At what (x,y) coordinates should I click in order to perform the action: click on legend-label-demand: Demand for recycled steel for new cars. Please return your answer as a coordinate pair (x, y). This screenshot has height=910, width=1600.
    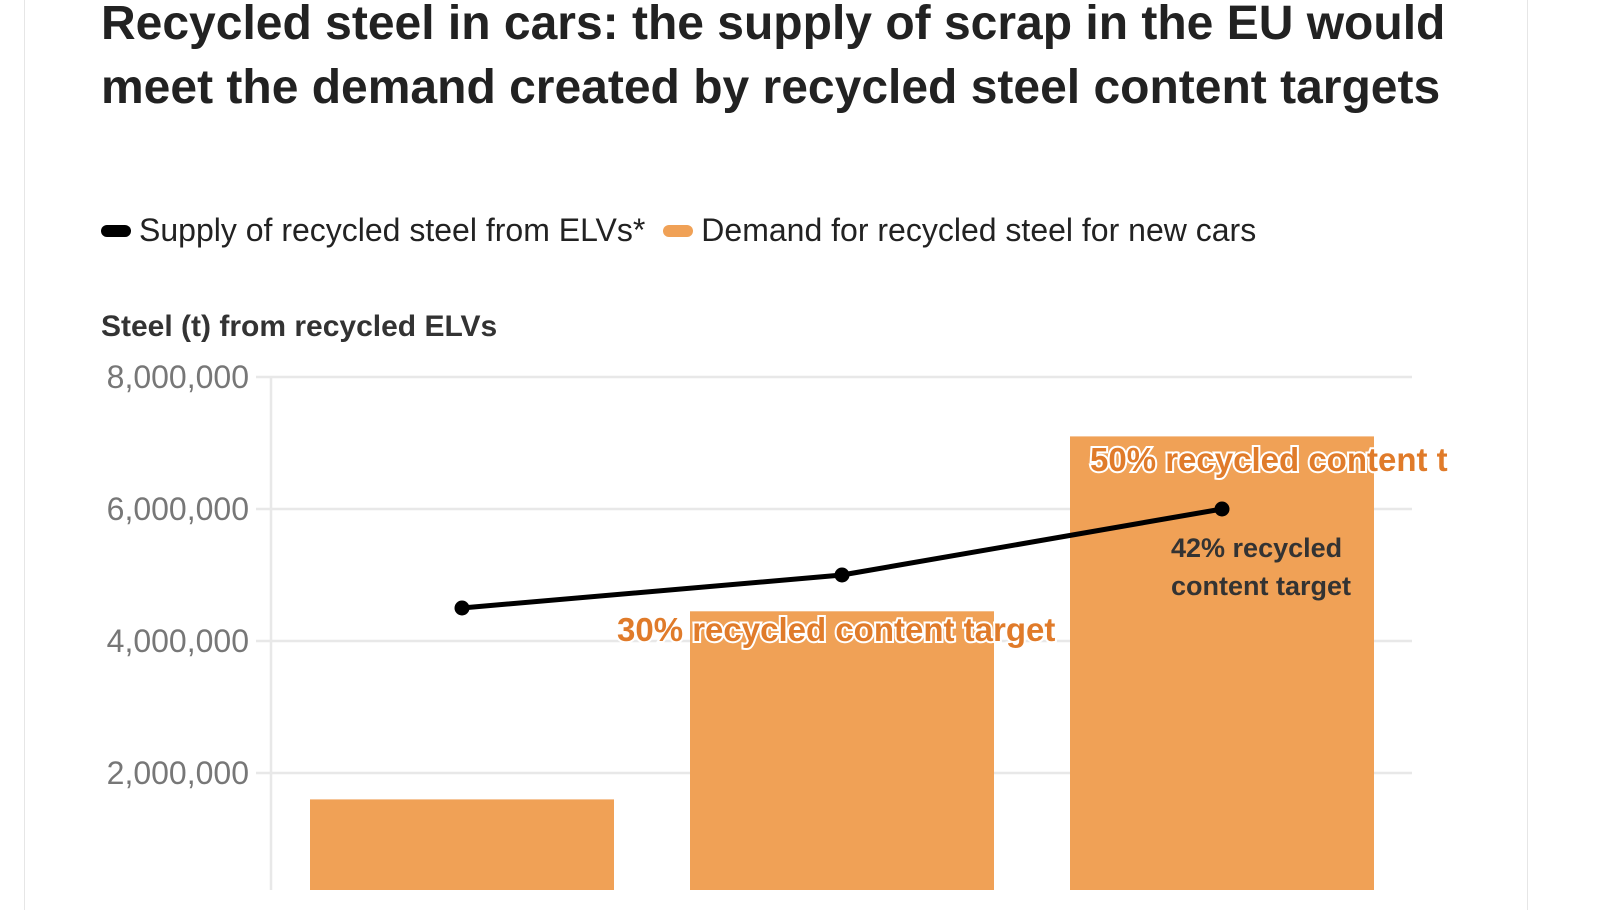
    Looking at the image, I should click on (979, 230).